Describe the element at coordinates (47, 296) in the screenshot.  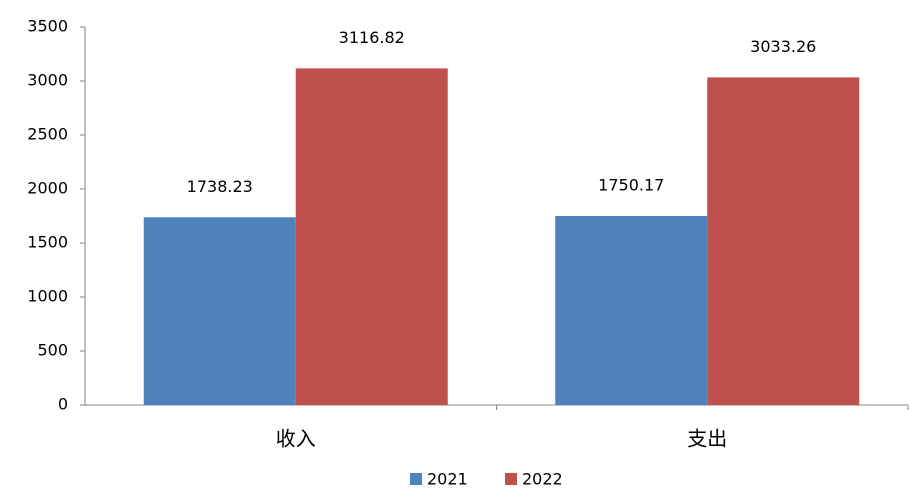
I see `y-tick-label: 1000` at that location.